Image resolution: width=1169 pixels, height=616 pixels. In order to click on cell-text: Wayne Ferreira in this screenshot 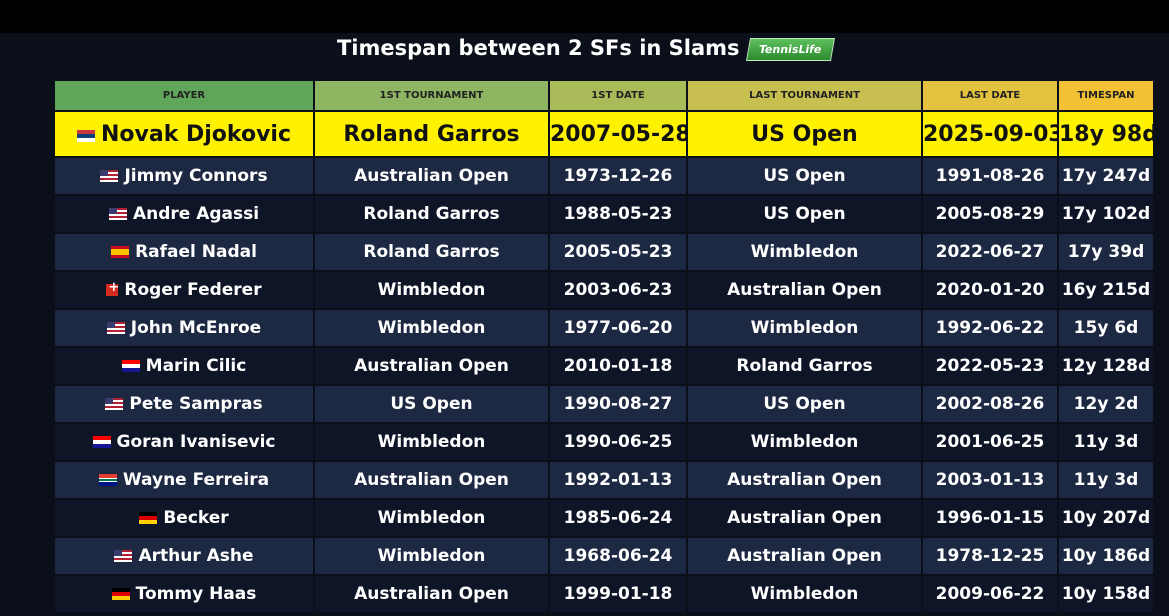, I will do `click(196, 480)`.